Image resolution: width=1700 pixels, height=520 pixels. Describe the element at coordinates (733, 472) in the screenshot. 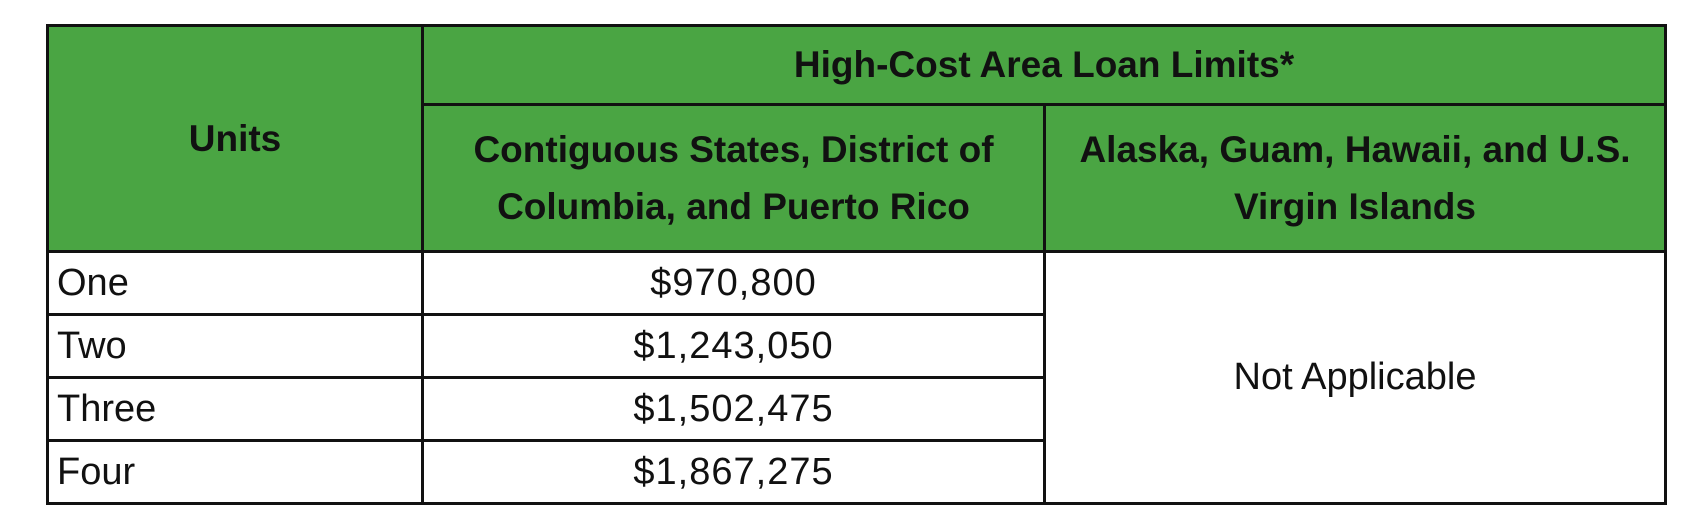

I see `amount-cell: $1,867,275` at that location.